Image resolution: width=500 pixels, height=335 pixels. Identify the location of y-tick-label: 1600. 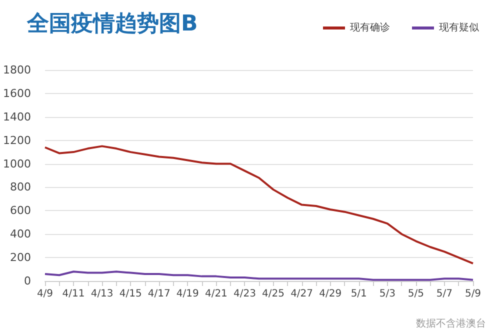
(16, 93).